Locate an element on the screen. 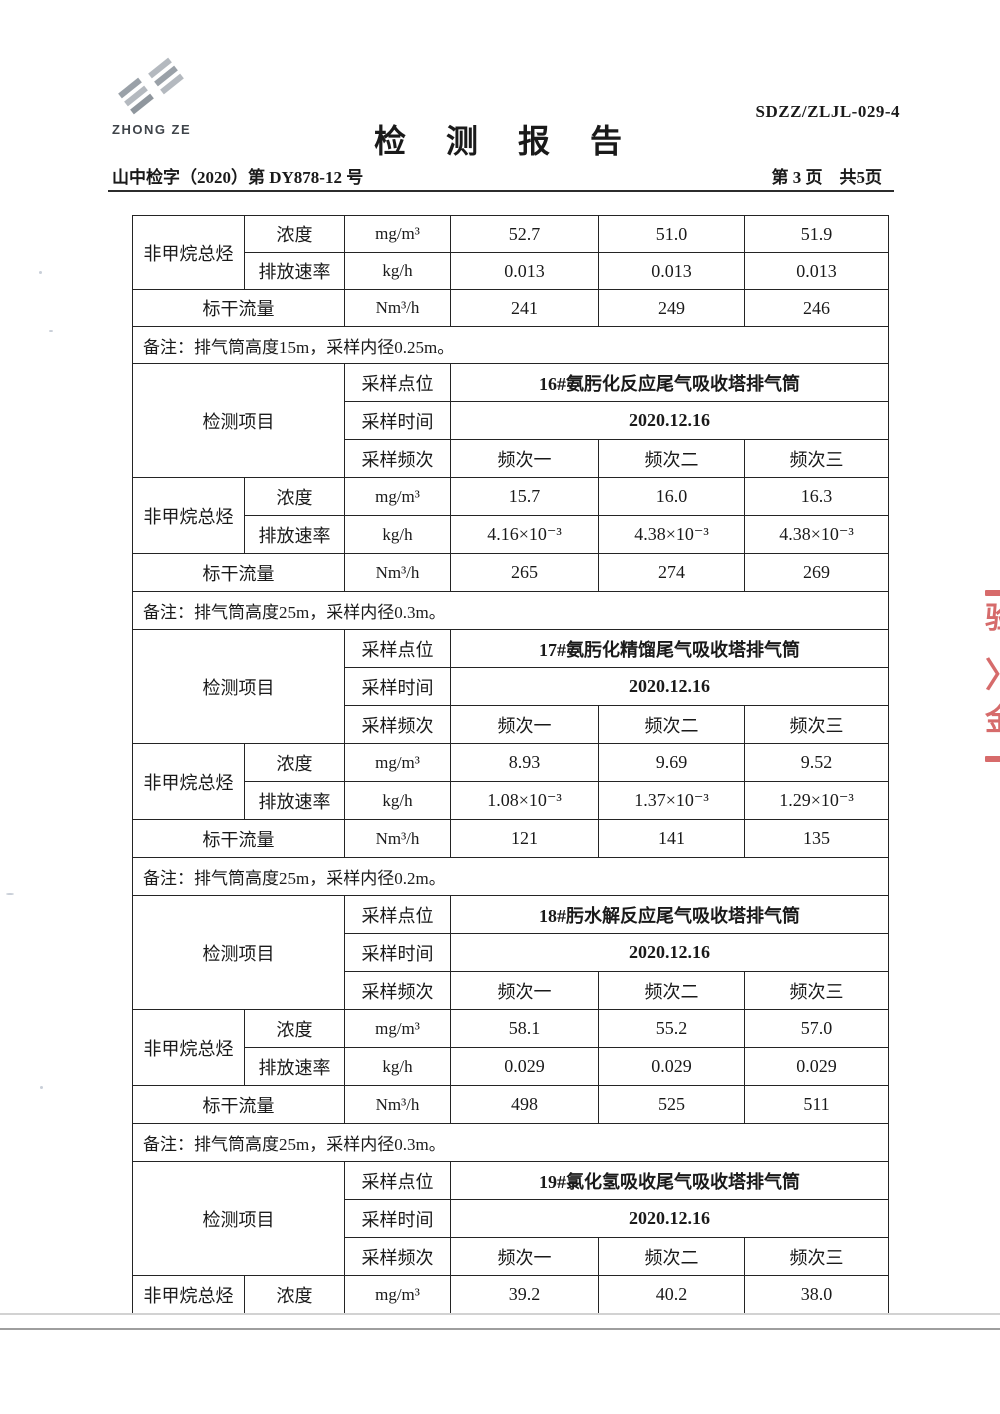 Image resolution: width=1000 pixels, height=1414 pixels. remark-cell: 备注：排气筒高度15m，采样内径0.25m。 is located at coordinates (510, 345).